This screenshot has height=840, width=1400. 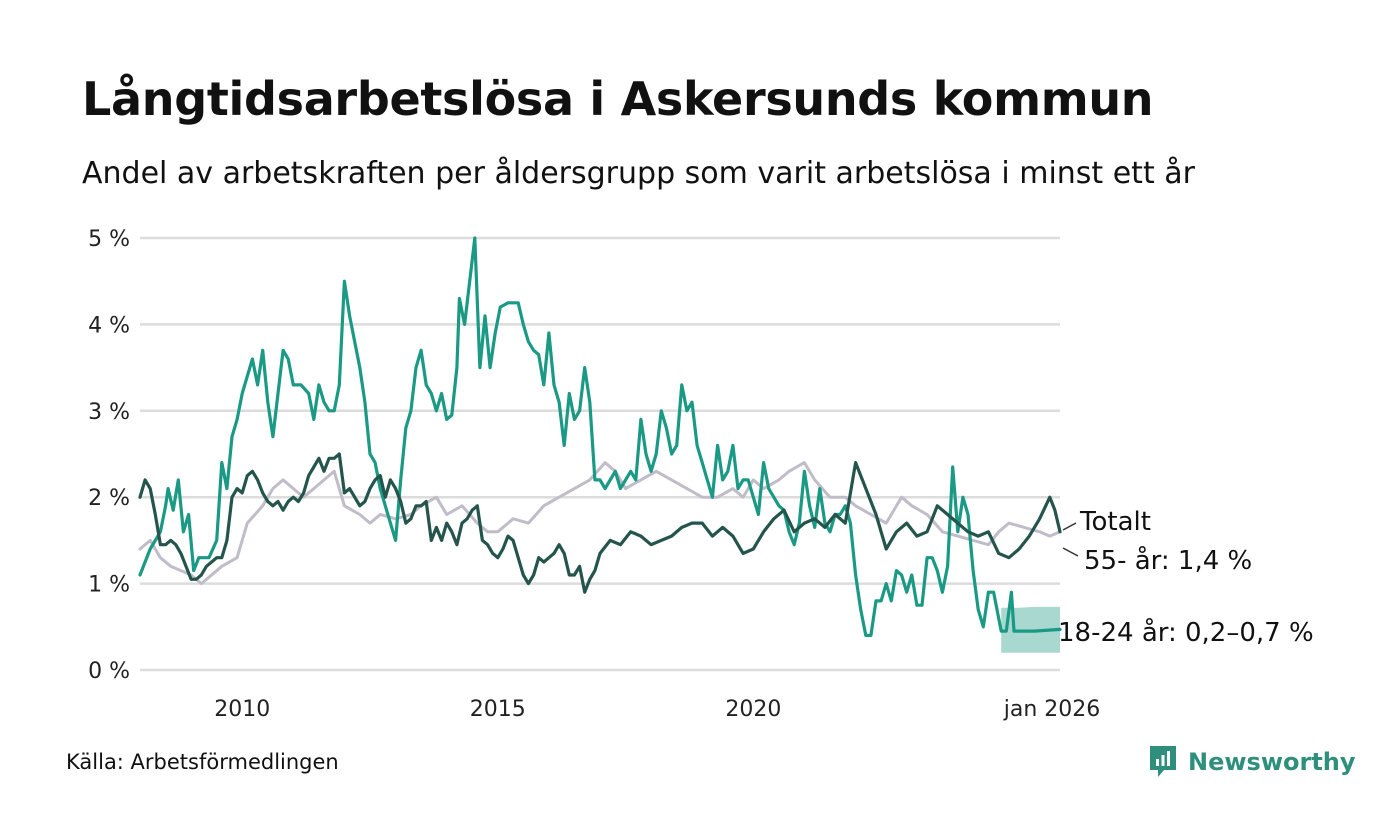 I want to click on y-tick-label: 0 %, so click(x=109, y=671).